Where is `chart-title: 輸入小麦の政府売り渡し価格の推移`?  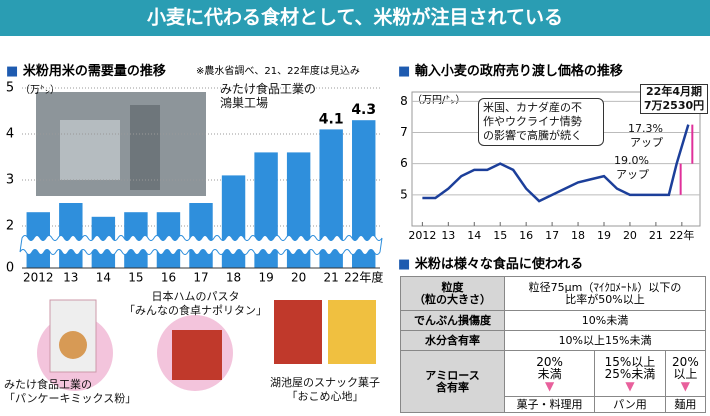 chart-title: 輸入小麦の政府売り渡し価格の推移 is located at coordinates (519, 71).